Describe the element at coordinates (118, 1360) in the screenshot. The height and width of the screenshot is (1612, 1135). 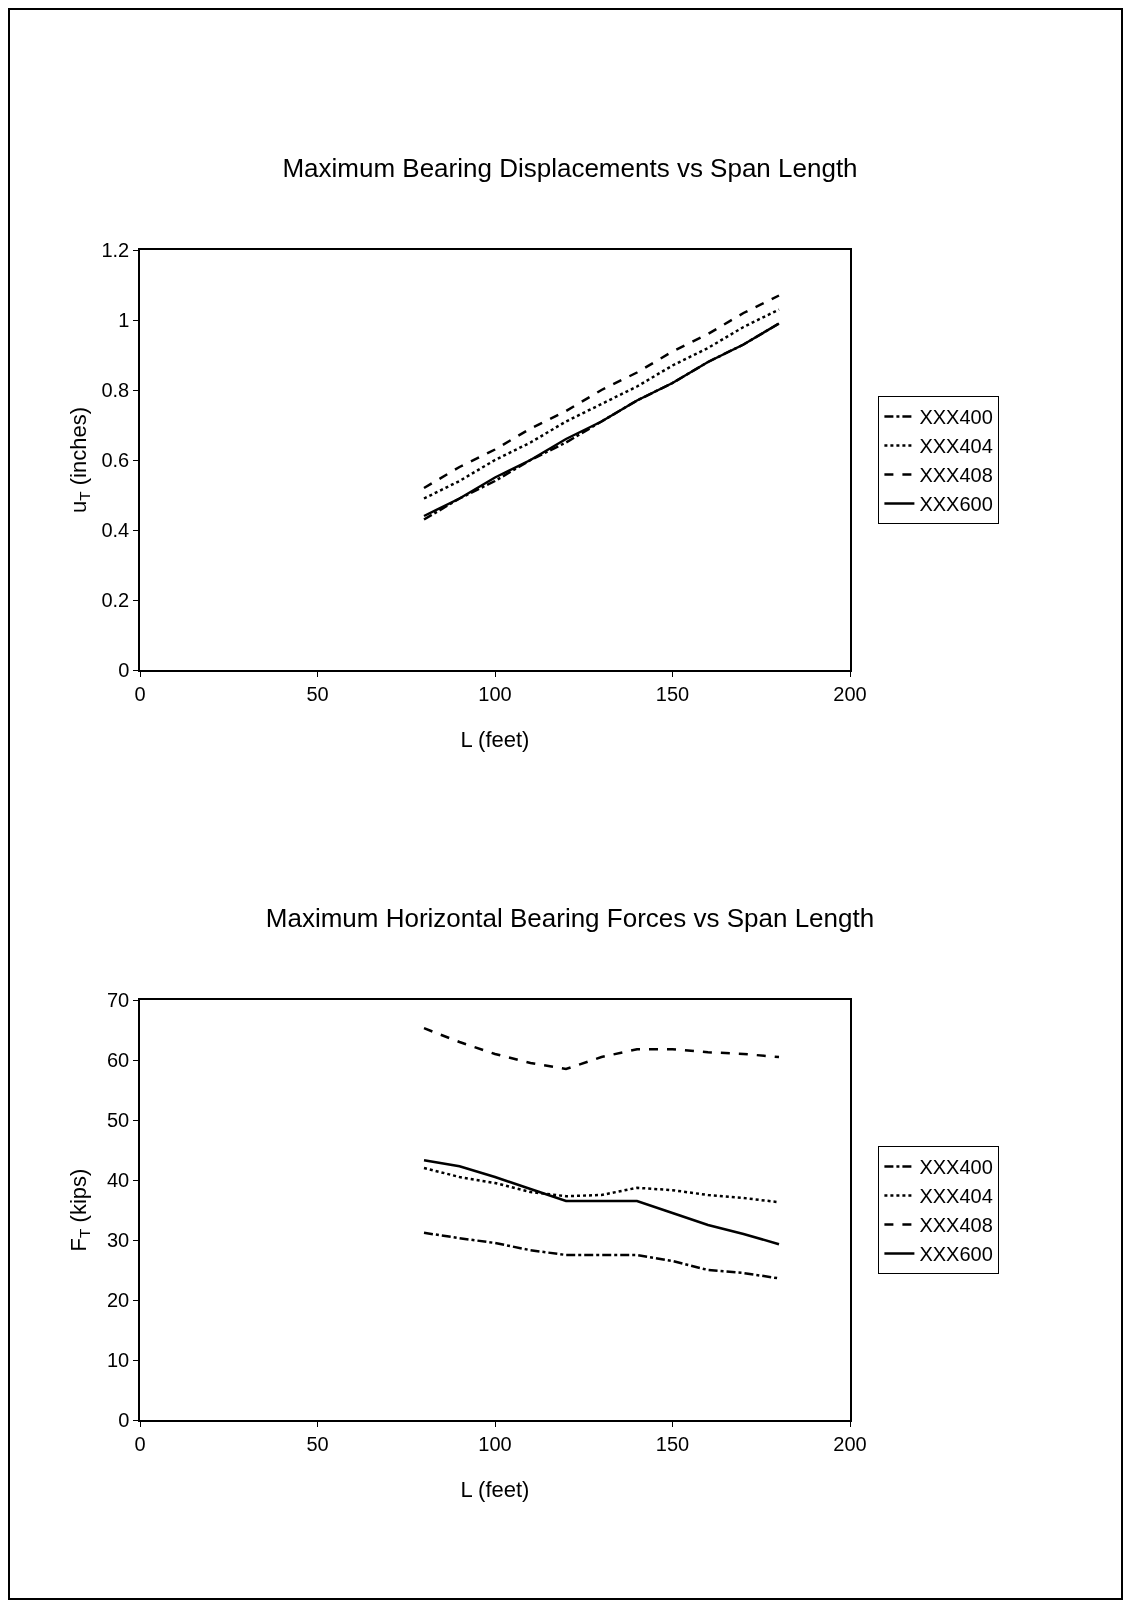
I see `y-tick-label: 10` at that location.